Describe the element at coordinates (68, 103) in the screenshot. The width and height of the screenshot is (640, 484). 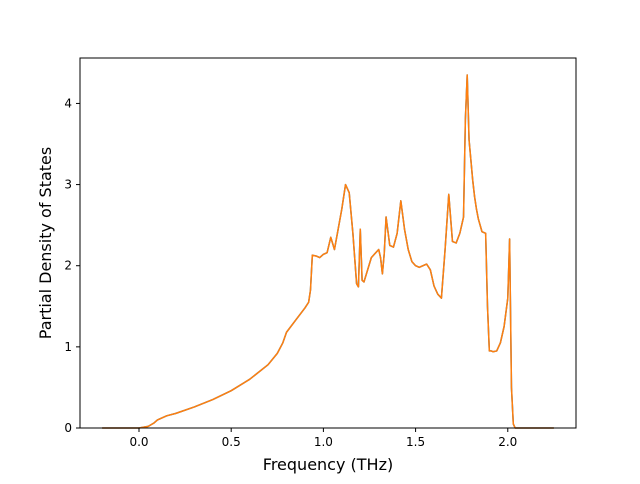
I see `y-tick-label: 4` at that location.